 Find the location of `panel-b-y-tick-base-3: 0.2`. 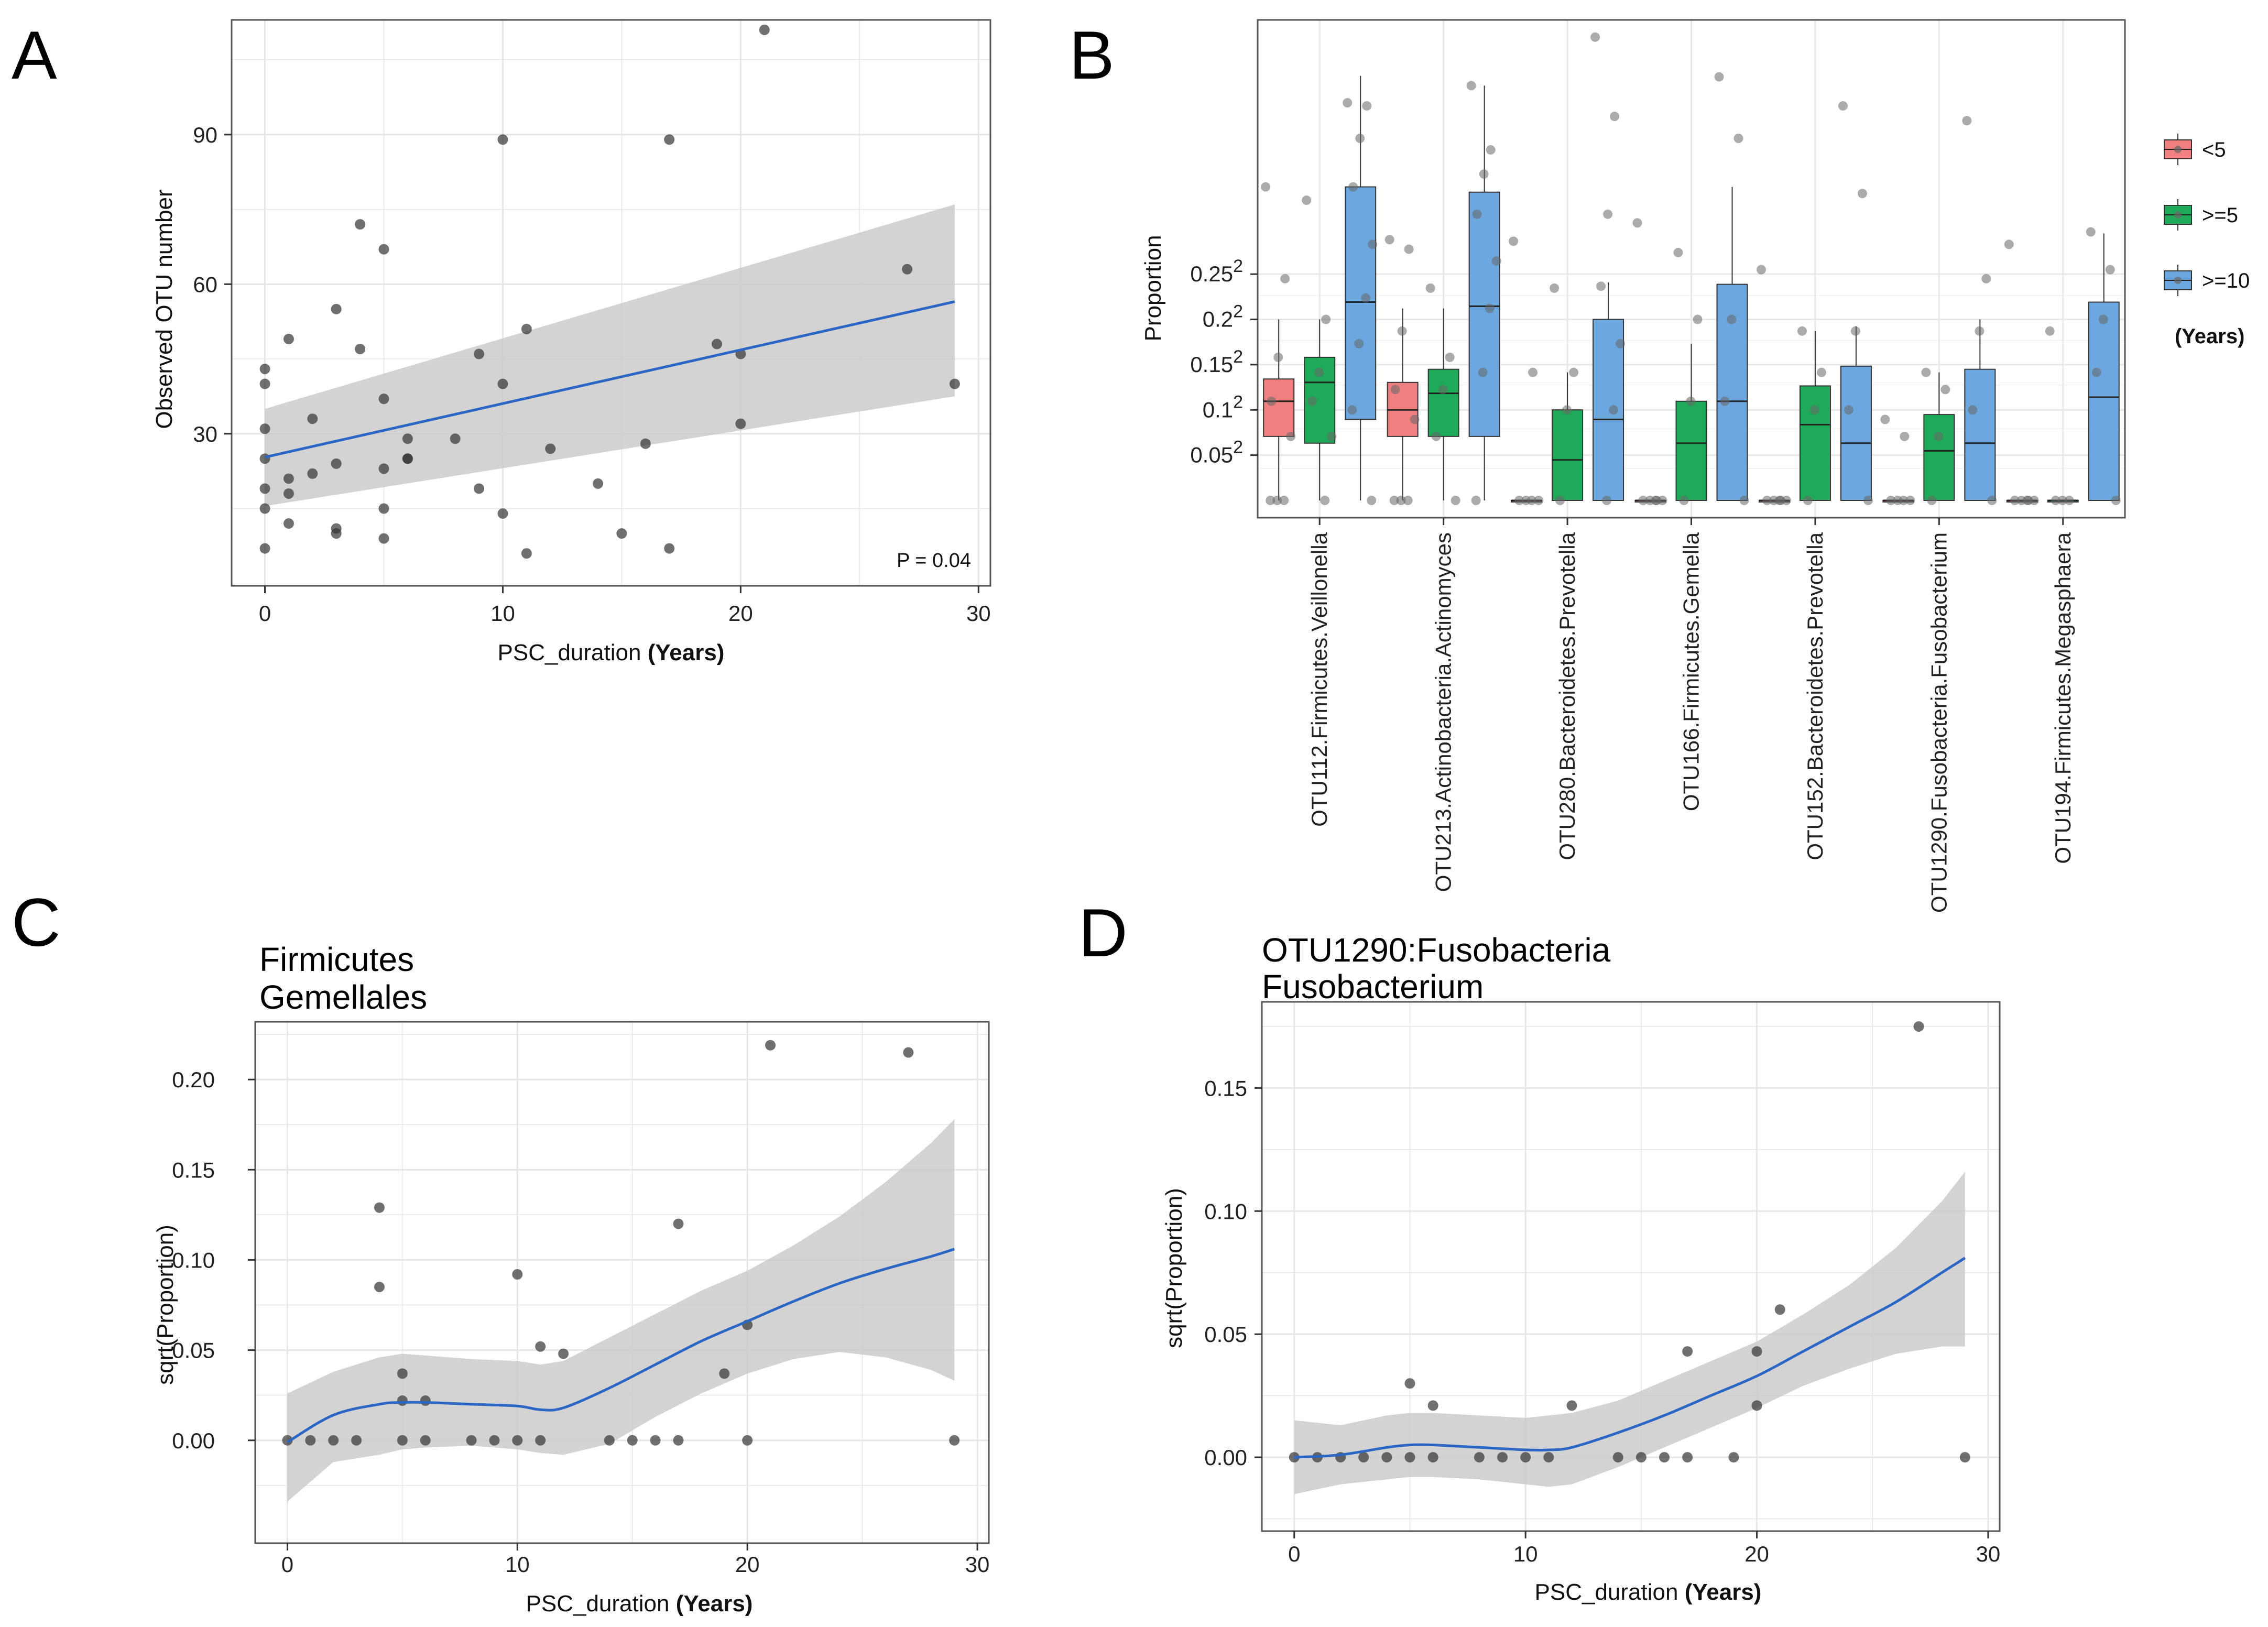

panel-b-y-tick-base-3: 0.2 is located at coordinates (1218, 319).